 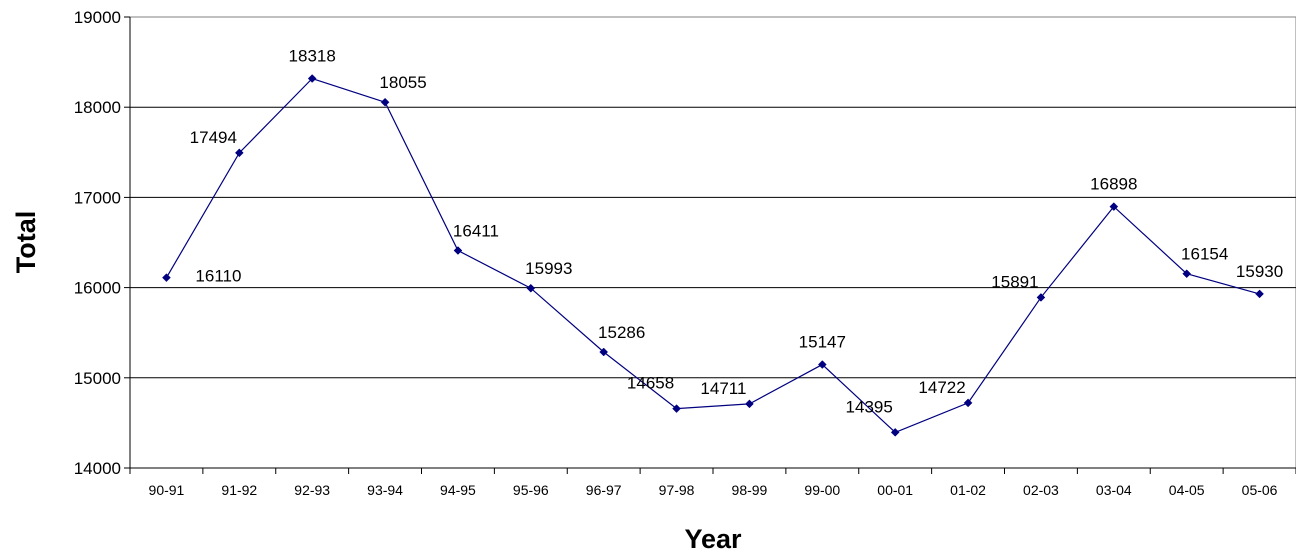 What do you see at coordinates (713, 539) in the screenshot?
I see `x-axis-title: Year` at bounding box center [713, 539].